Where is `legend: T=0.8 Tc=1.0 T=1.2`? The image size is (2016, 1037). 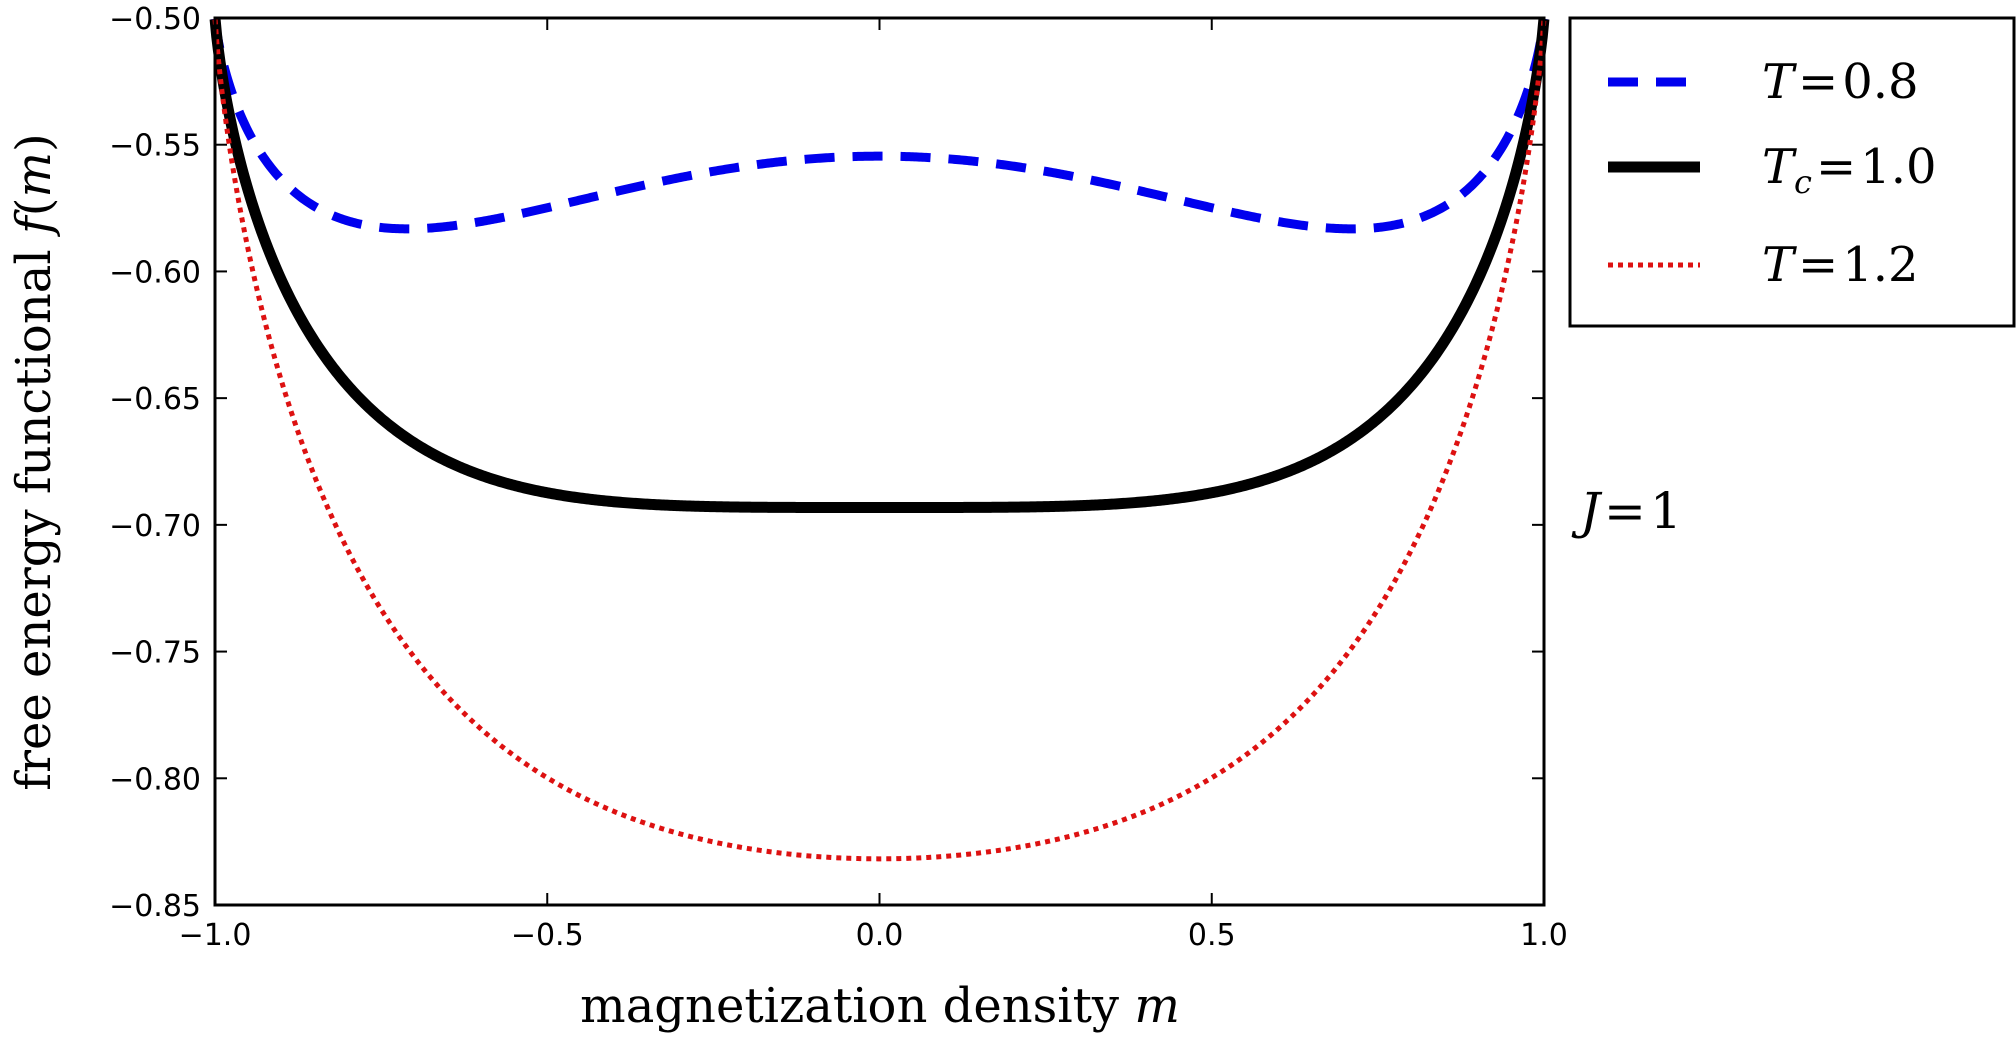 legend: T=0.8 Tc=1.0 T=1.2 is located at coordinates (1792, 172).